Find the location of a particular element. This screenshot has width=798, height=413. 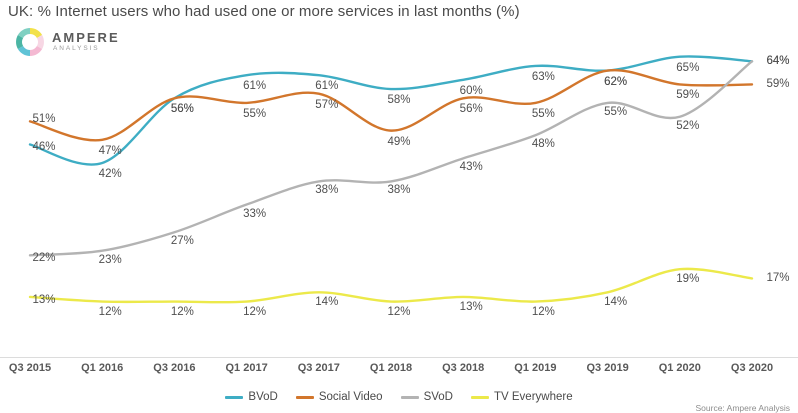

x-axis-tick-5: Q1 2018 is located at coordinates (391, 368).